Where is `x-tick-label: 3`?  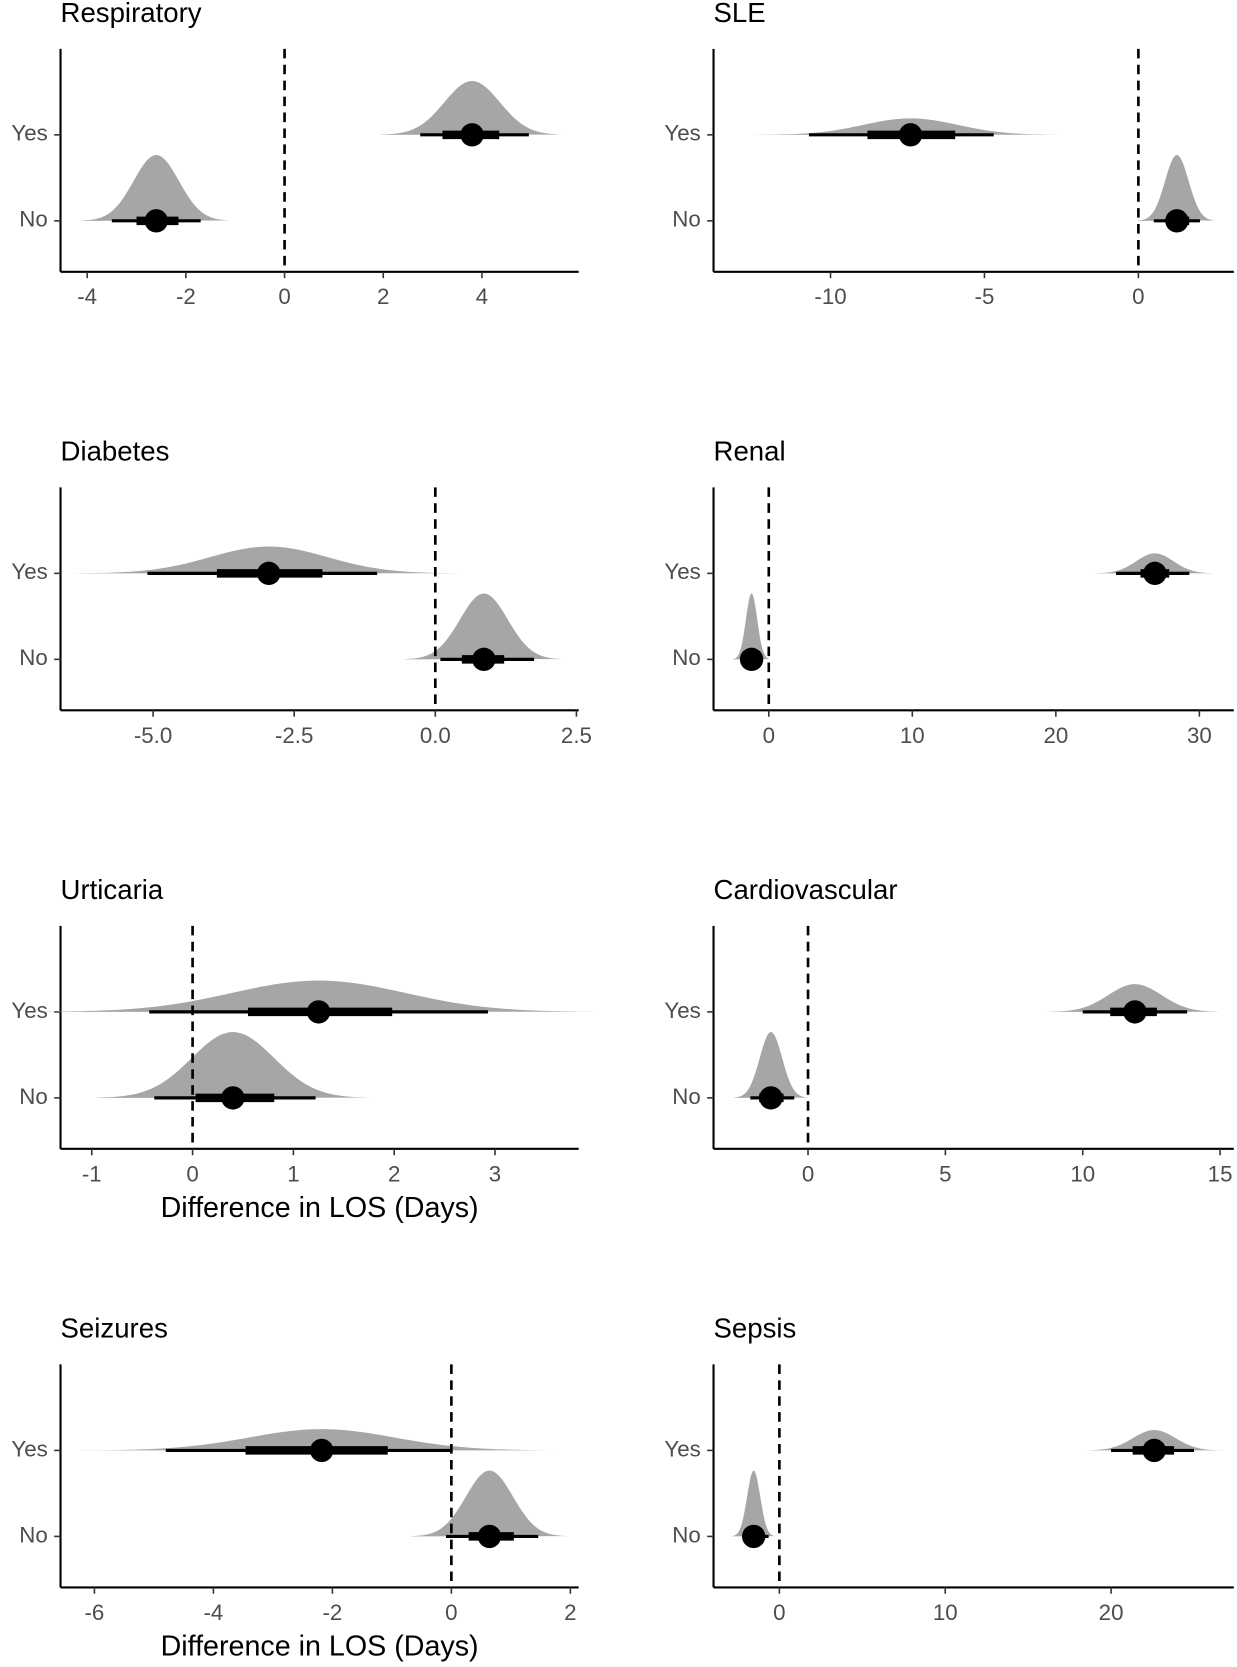
x-tick-label: 3 is located at coordinates (495, 1173).